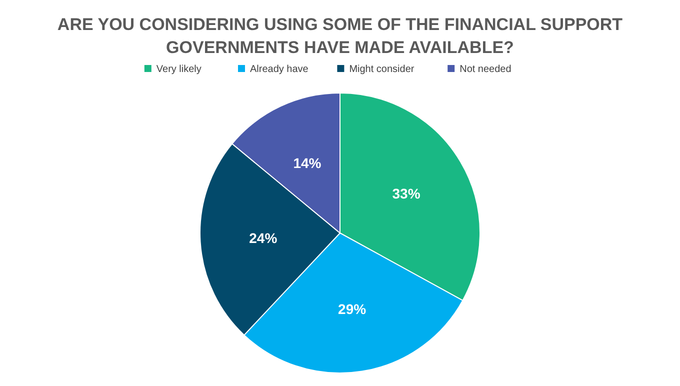 The image size is (680, 386). Describe the element at coordinates (263, 238) in the screenshot. I see `data-label: 24%` at that location.